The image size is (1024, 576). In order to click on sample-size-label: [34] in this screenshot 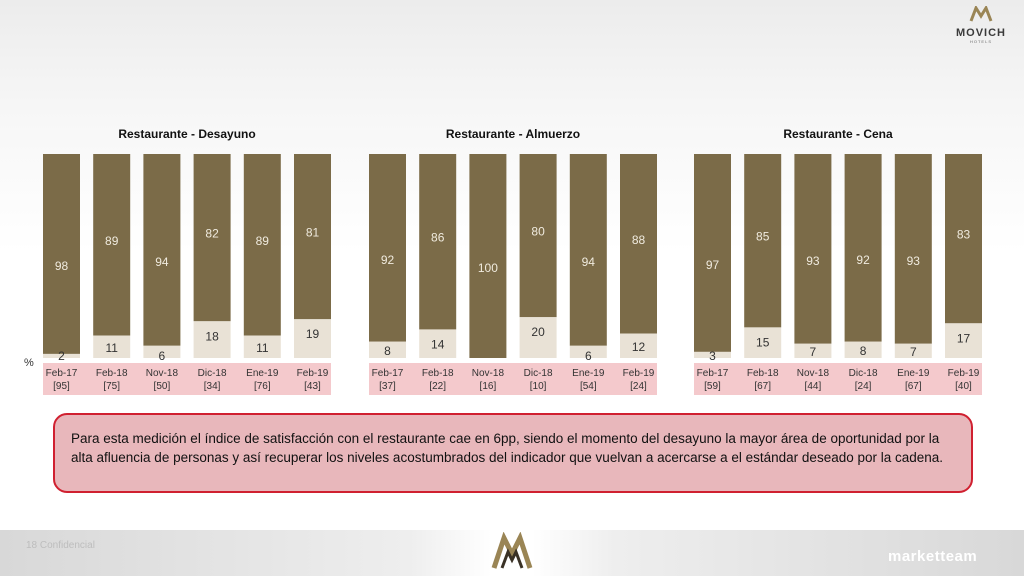, I will do `click(212, 386)`.